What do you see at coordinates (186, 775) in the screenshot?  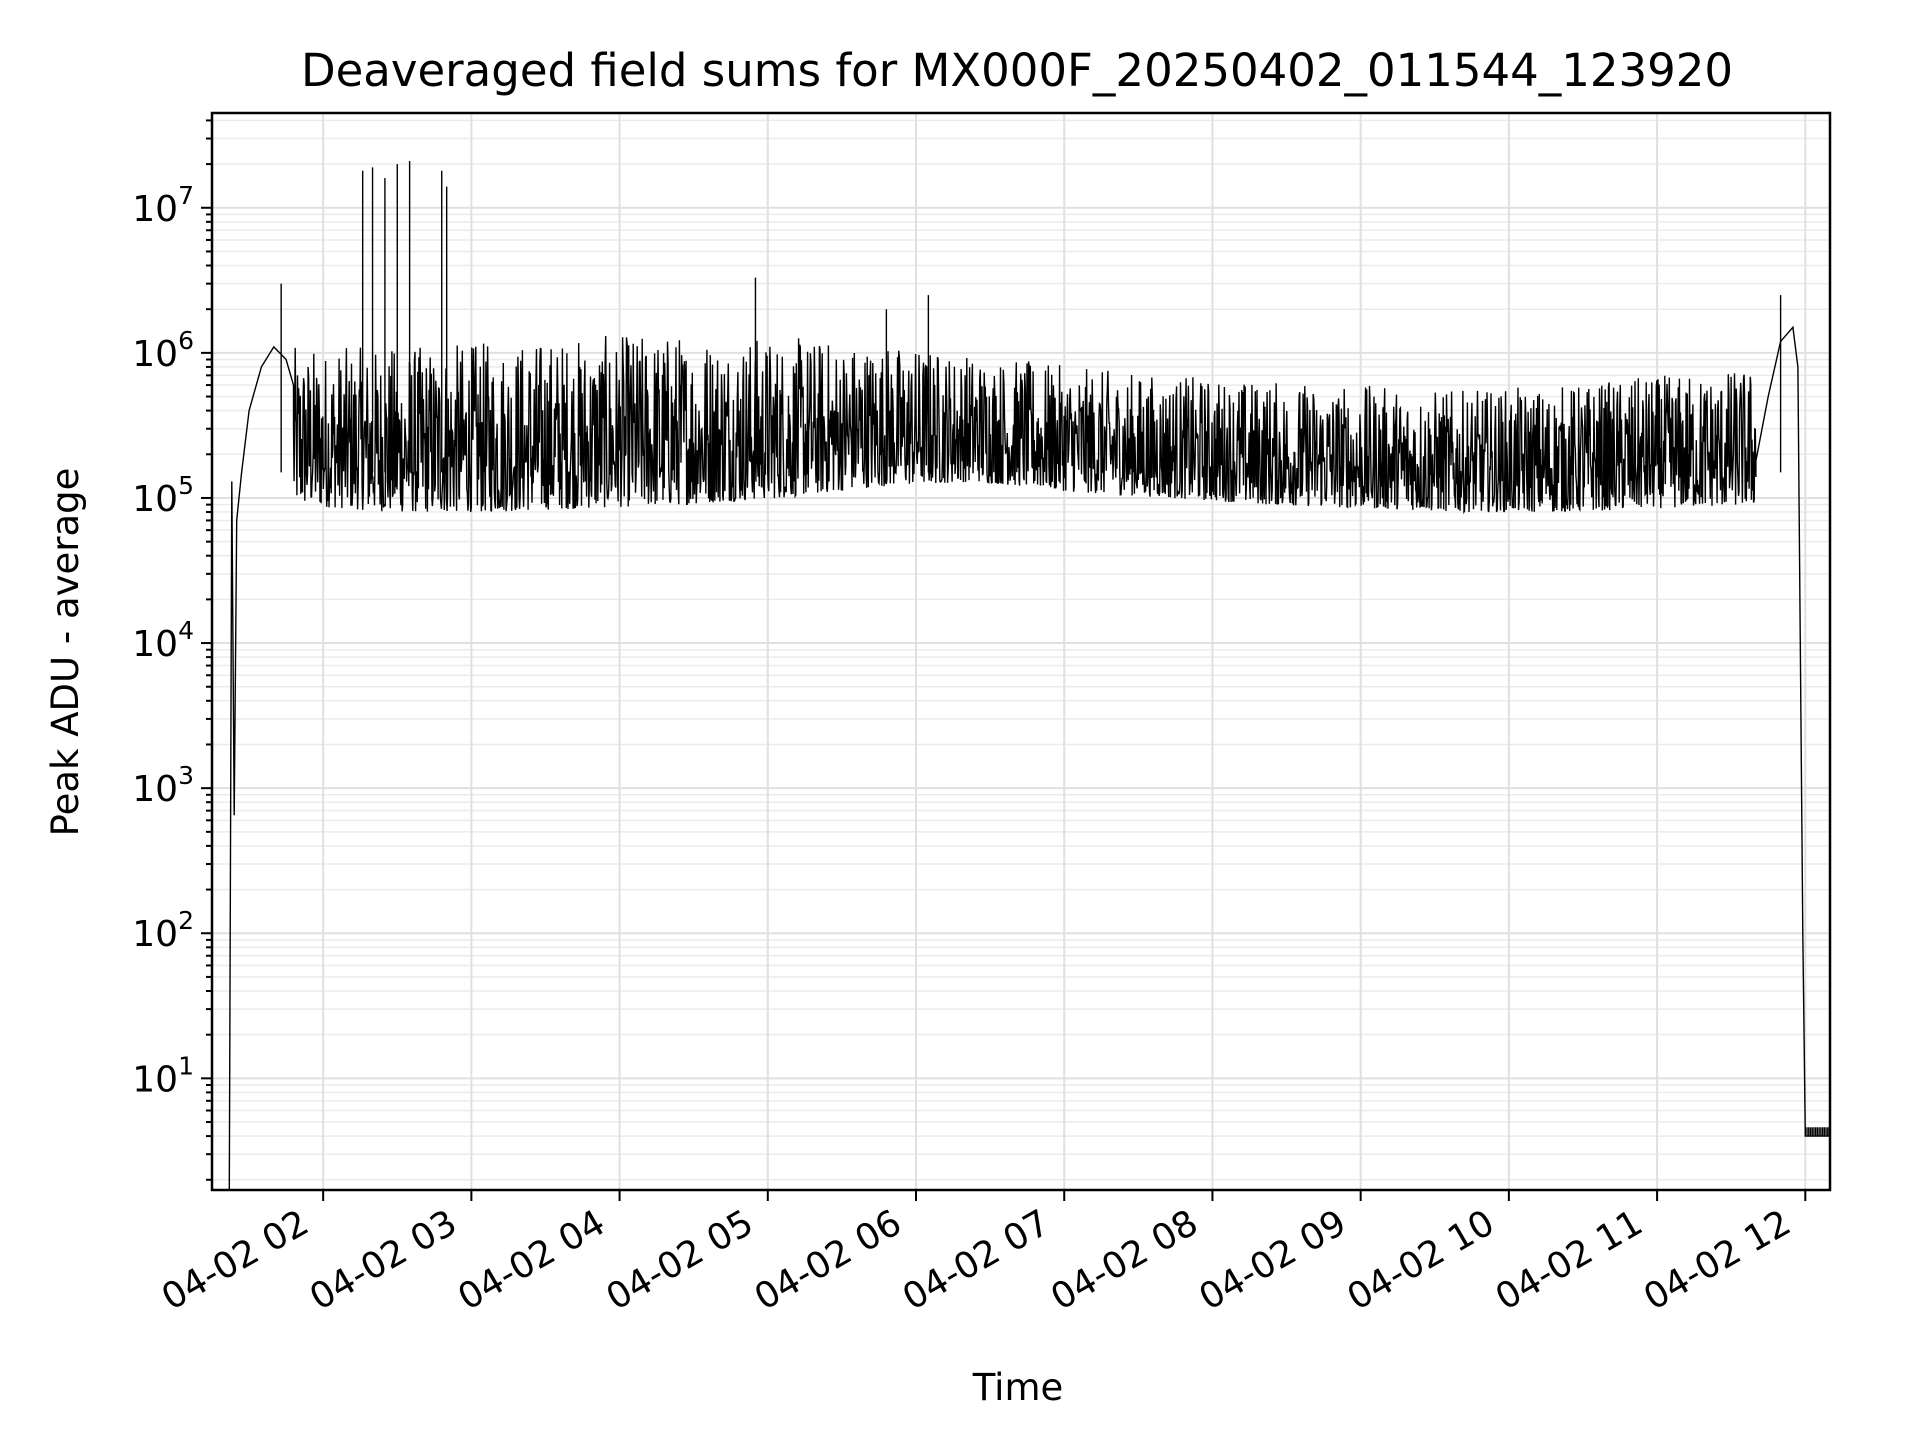 I see `y-tick-label-exponent: 3` at bounding box center [186, 775].